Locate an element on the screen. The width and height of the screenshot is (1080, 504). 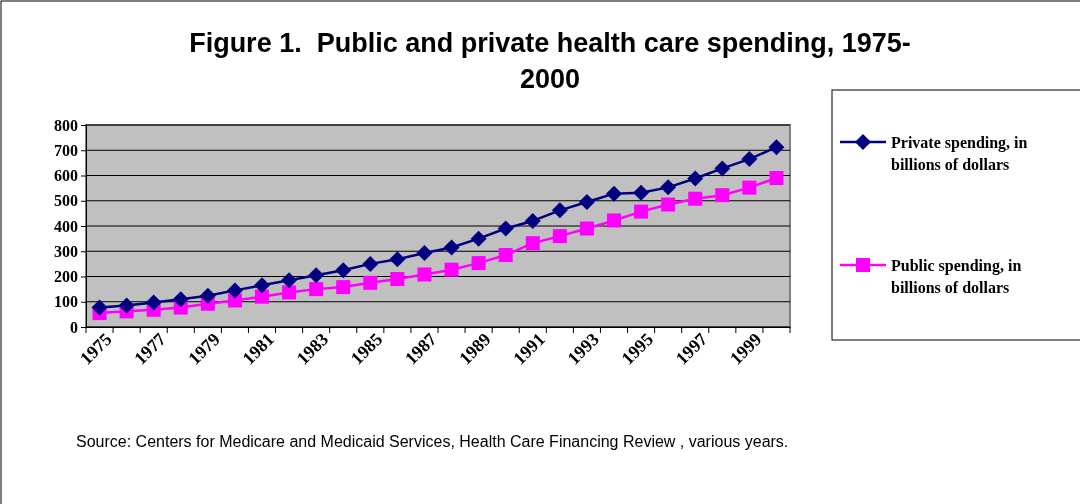
legend-label: Private spending, in billions of dollars is located at coordinates (959, 153).